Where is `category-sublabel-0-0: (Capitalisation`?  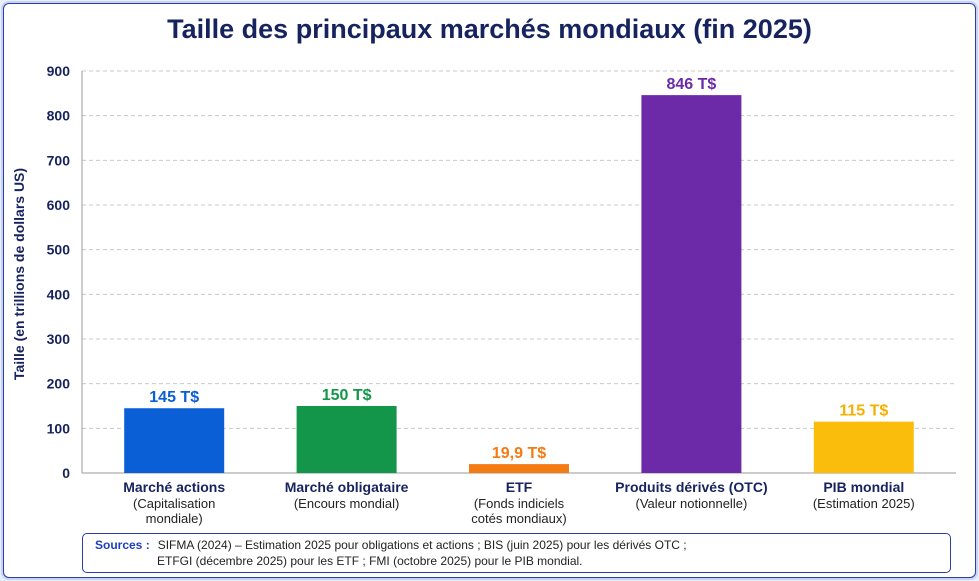
category-sublabel-0-0: (Capitalisation is located at coordinates (174, 503).